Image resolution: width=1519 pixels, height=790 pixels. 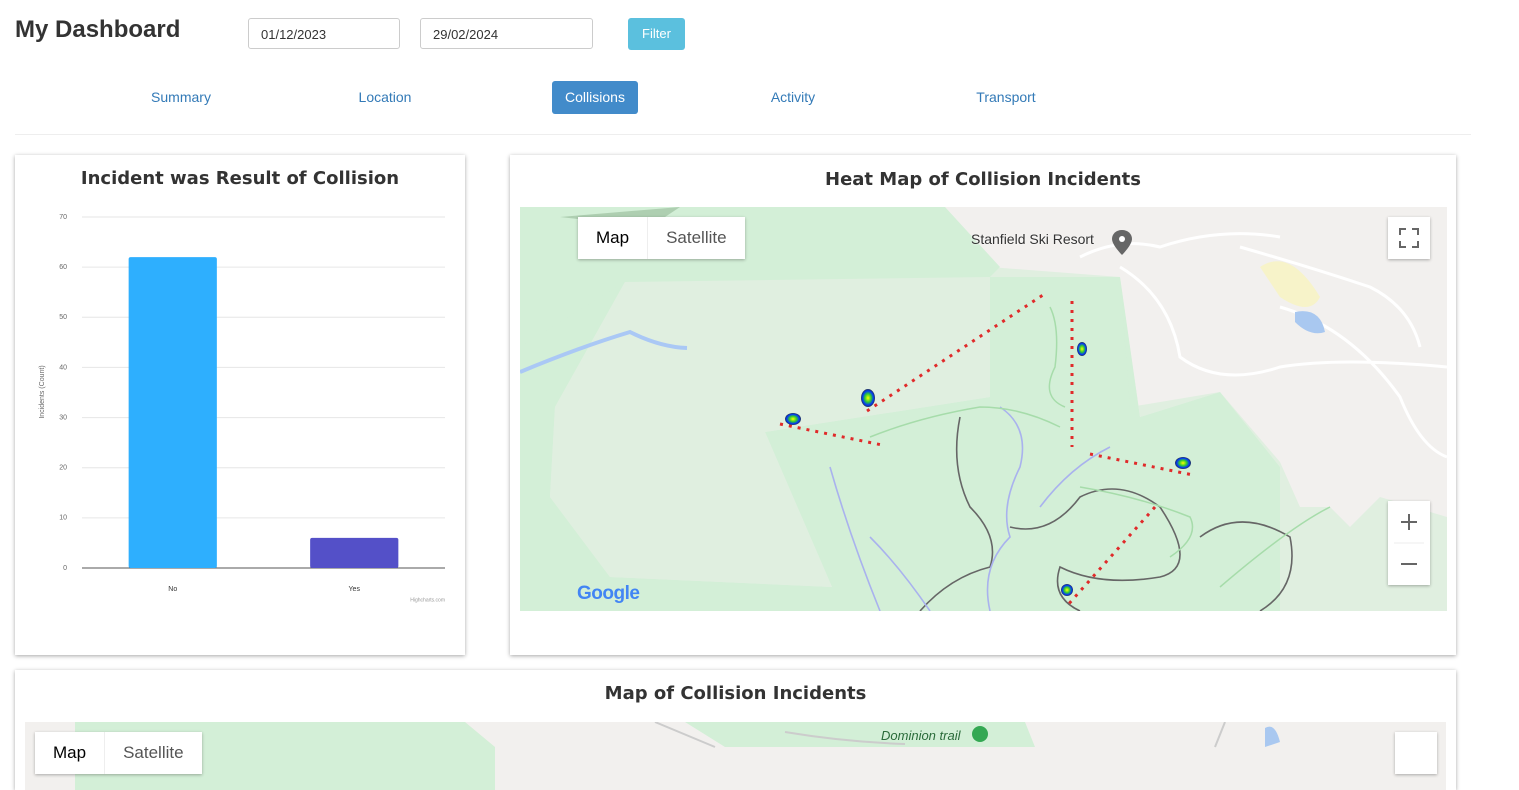 I want to click on nav-tab: Transport, so click(x=1006, y=97).